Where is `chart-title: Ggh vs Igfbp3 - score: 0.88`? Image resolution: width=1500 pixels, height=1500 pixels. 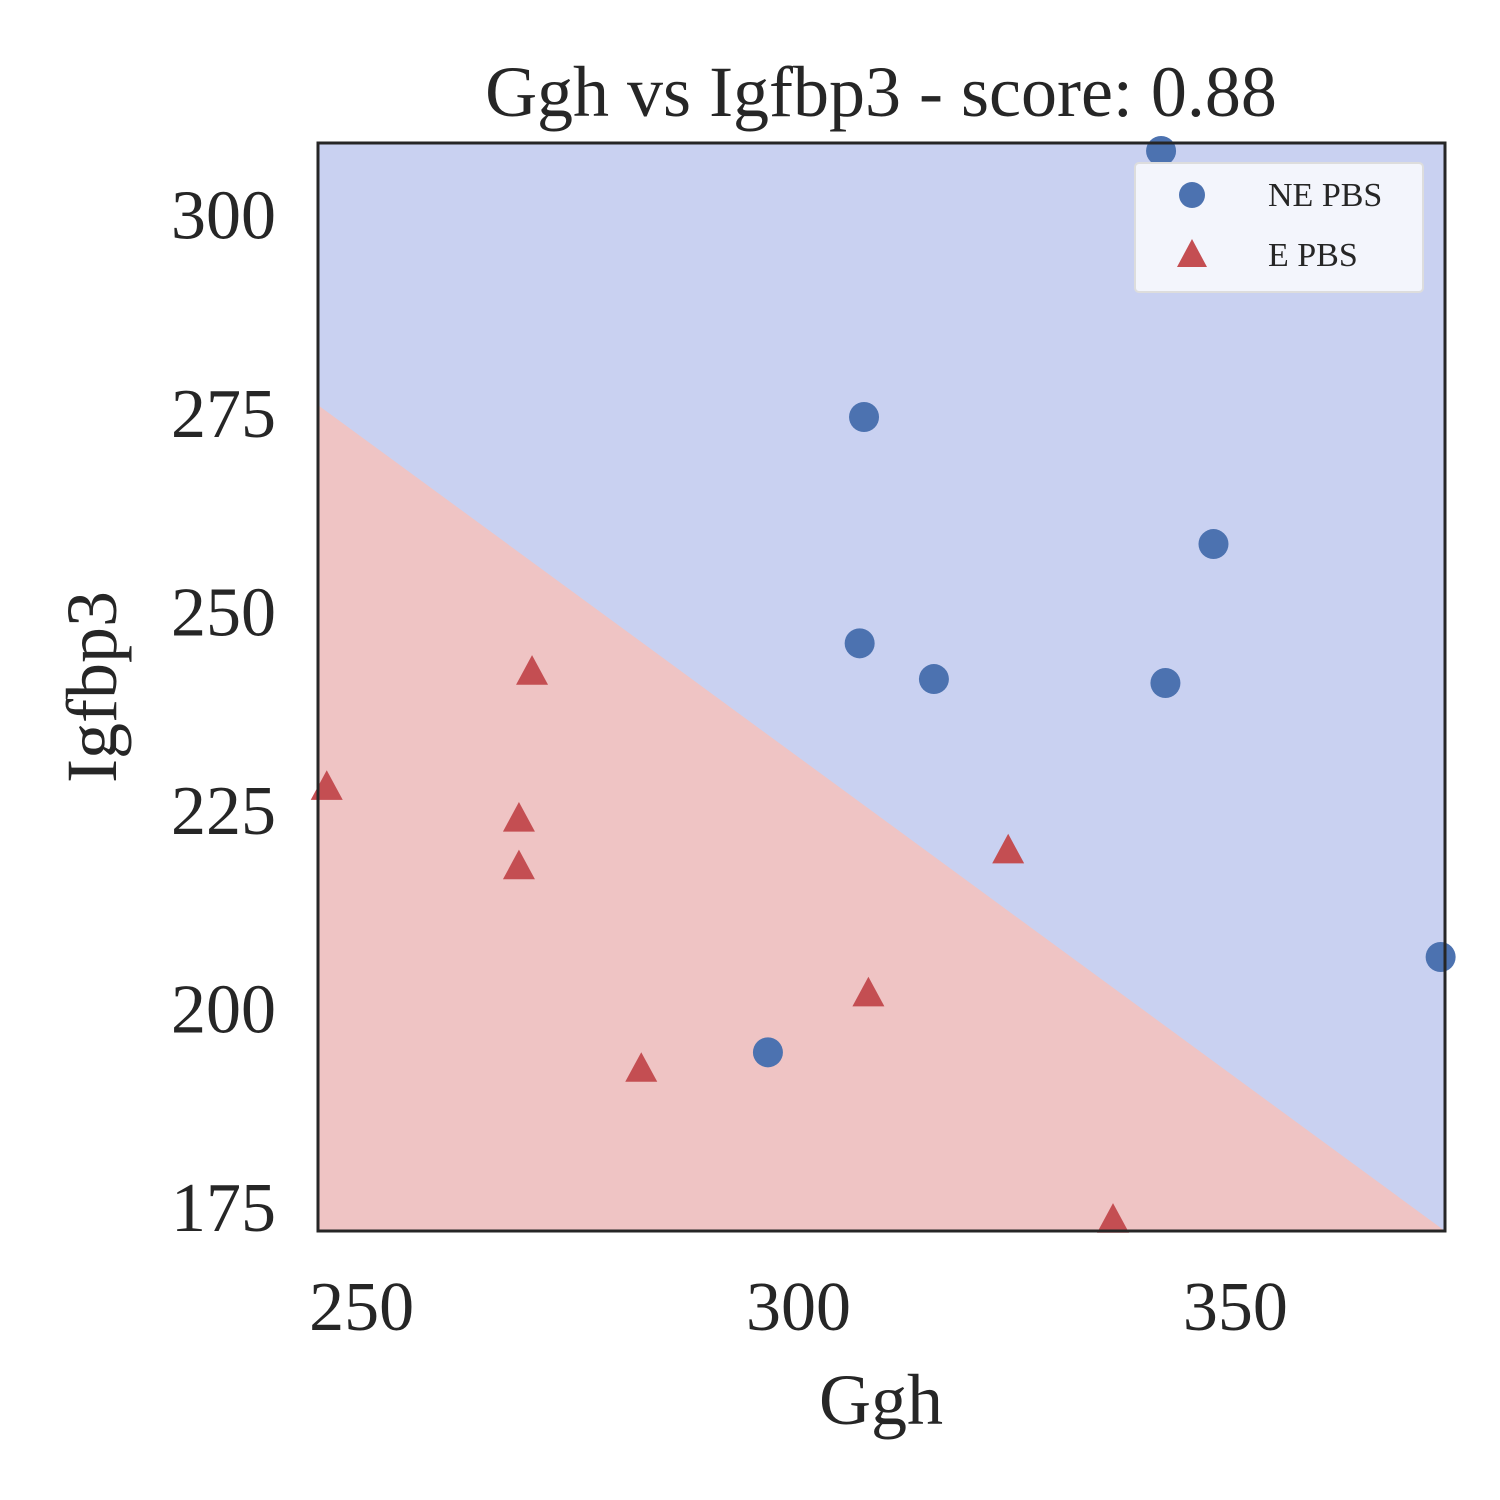
chart-title: Ggh vs Igfbp3 - score: 0.88 is located at coordinates (881, 92).